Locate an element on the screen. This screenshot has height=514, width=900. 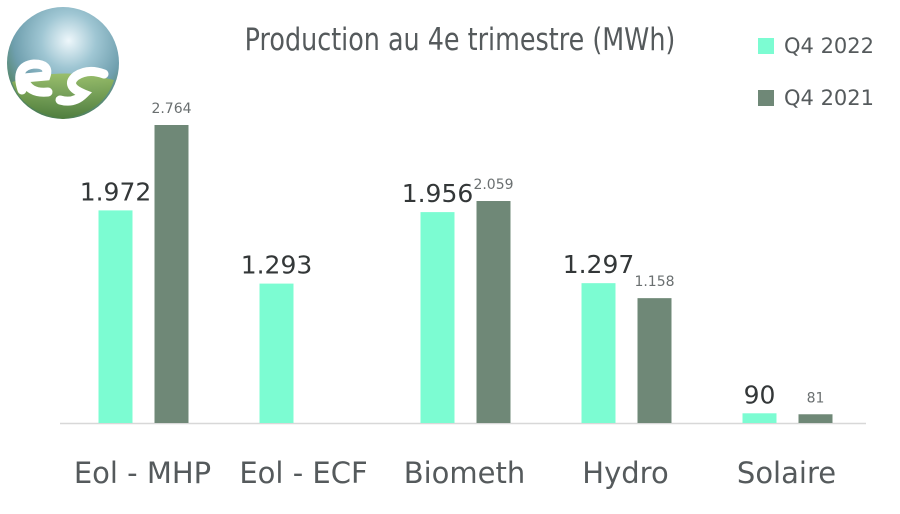
data-label-q4-2022-3: 1.297 is located at coordinates (599, 264).